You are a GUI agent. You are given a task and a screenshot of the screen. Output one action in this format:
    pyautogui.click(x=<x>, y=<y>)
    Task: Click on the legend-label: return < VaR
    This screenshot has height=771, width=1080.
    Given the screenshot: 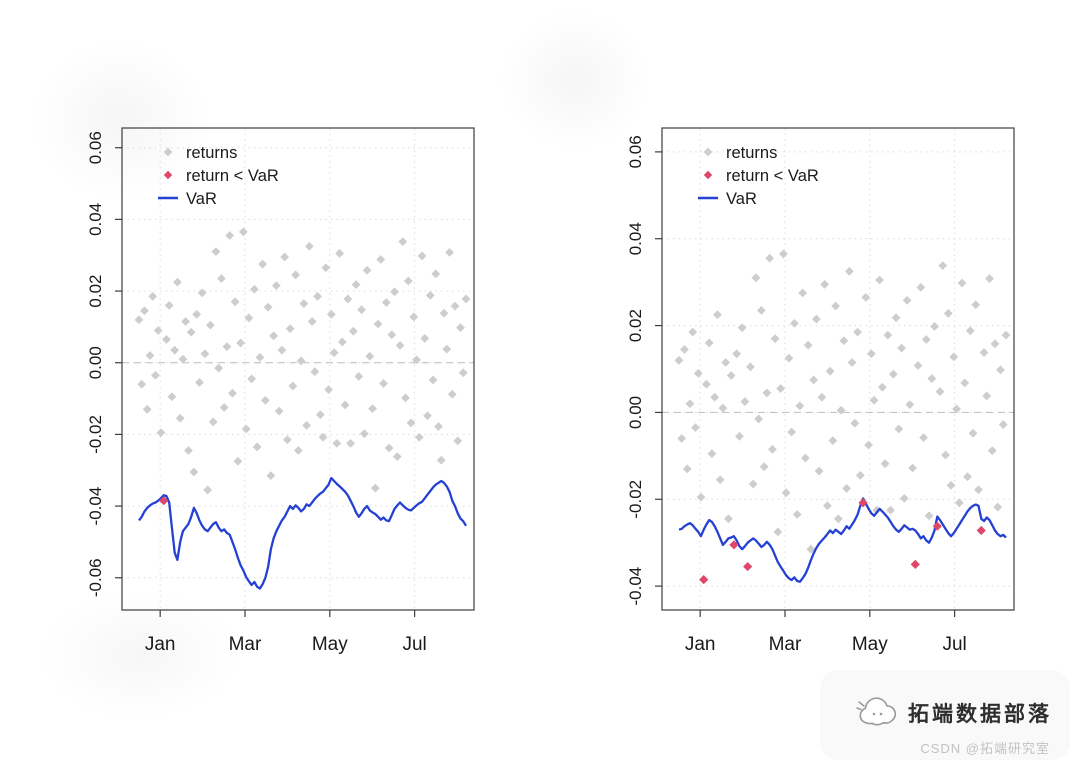 What is the action you would take?
    pyautogui.click(x=772, y=176)
    